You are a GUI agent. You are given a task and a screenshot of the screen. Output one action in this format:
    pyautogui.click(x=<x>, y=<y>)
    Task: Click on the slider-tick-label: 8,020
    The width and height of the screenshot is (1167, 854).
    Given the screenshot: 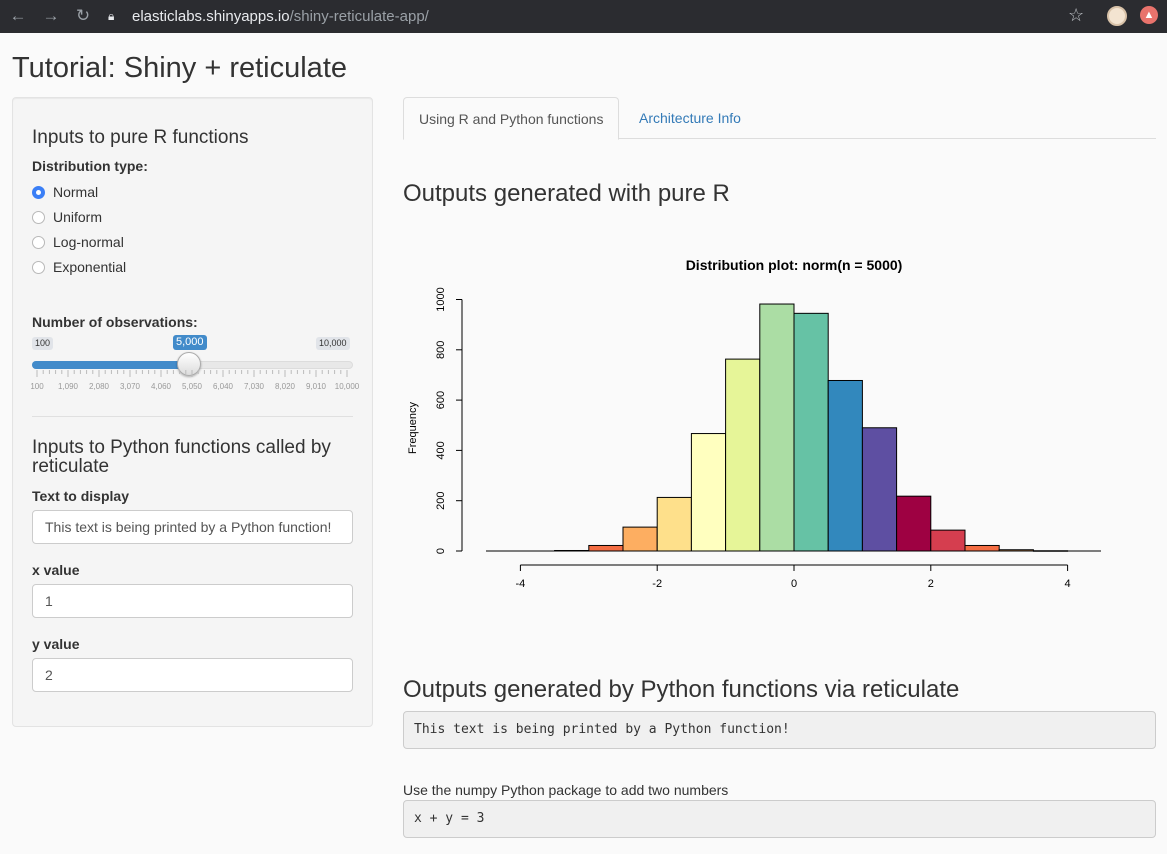 What is the action you would take?
    pyautogui.click(x=285, y=386)
    